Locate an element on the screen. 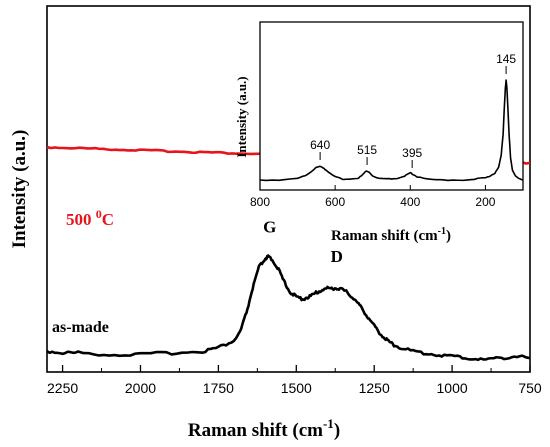 The width and height of the screenshot is (550, 447). inset-x-tick-label-3: 200 is located at coordinates (485, 202).